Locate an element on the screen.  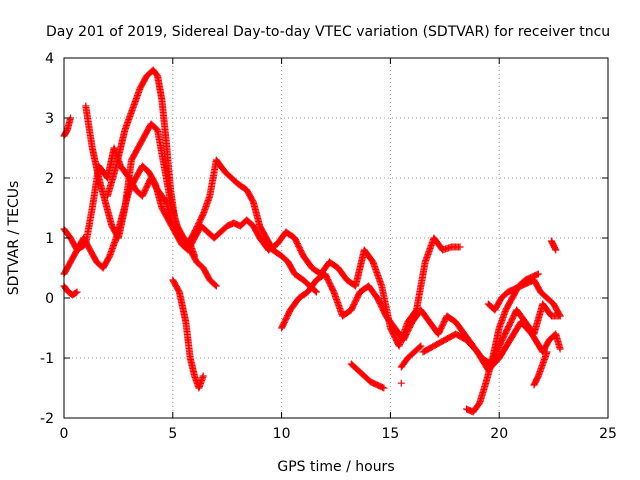
x-tick-label: 10 is located at coordinates (282, 434).